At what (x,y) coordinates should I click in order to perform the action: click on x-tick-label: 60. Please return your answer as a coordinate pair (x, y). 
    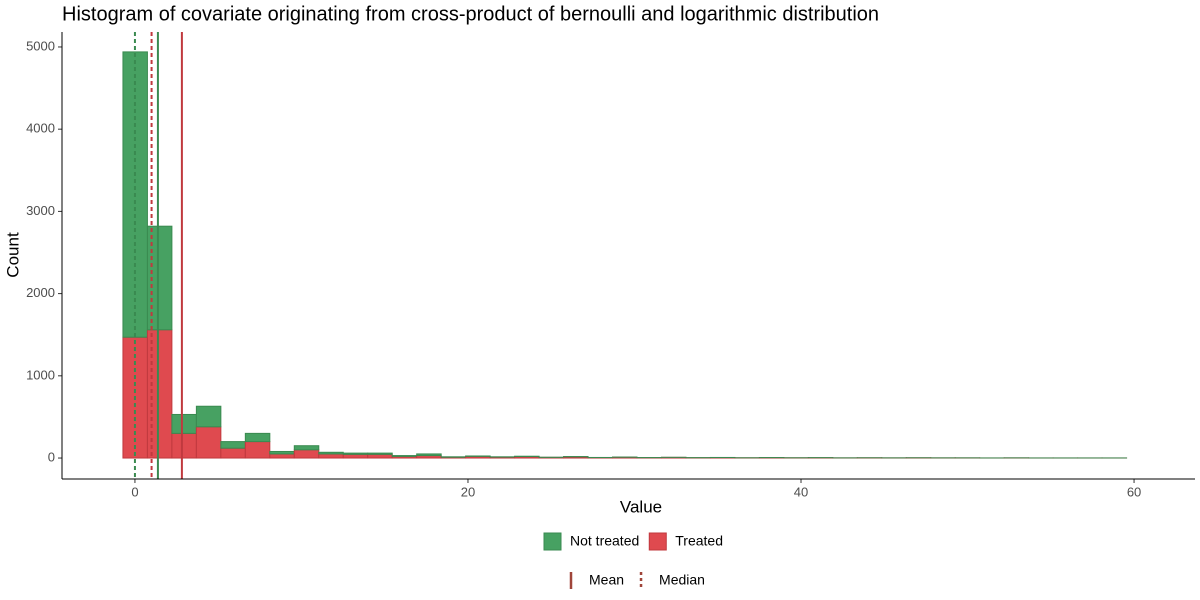
    Looking at the image, I should click on (1134, 491).